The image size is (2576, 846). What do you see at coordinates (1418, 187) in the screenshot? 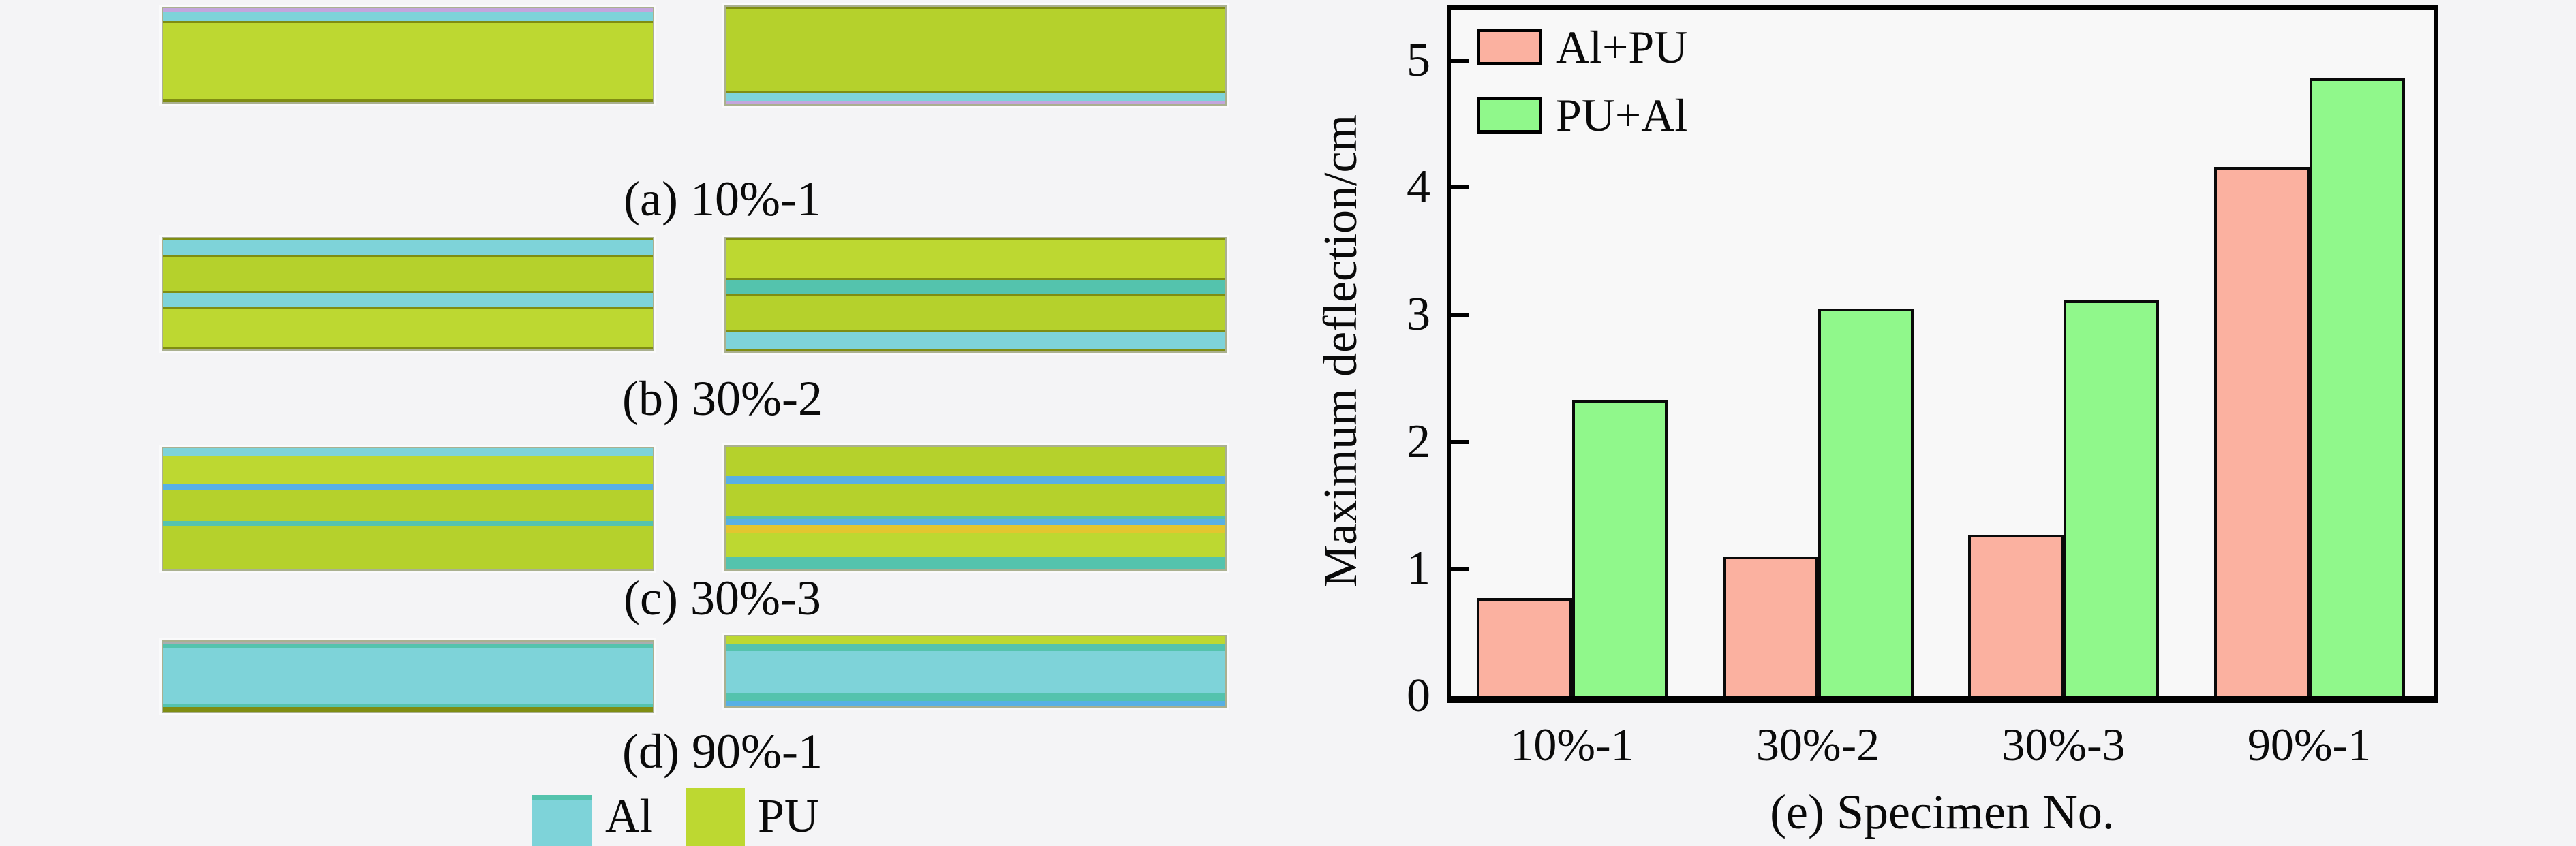
I see `y-tick-label-4: 4` at bounding box center [1418, 187].